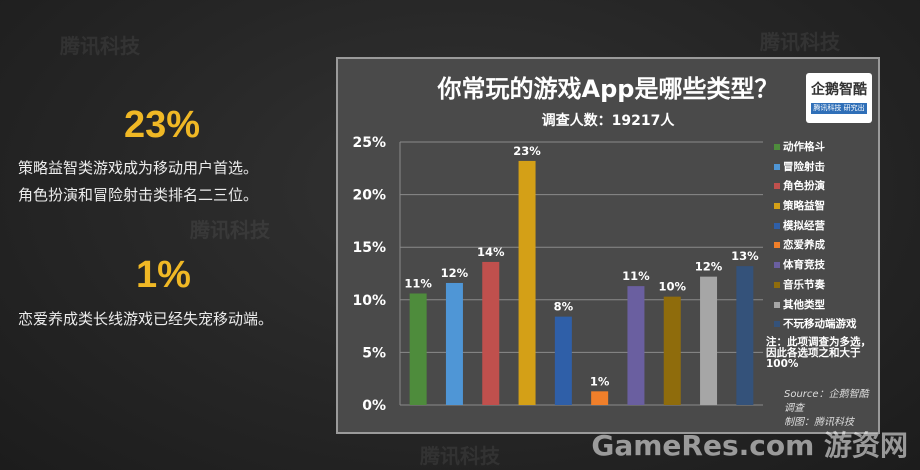 This screenshot has height=470, width=920. What do you see at coordinates (804, 225) in the screenshot?
I see `legend-label: 模拟经营` at bounding box center [804, 225].